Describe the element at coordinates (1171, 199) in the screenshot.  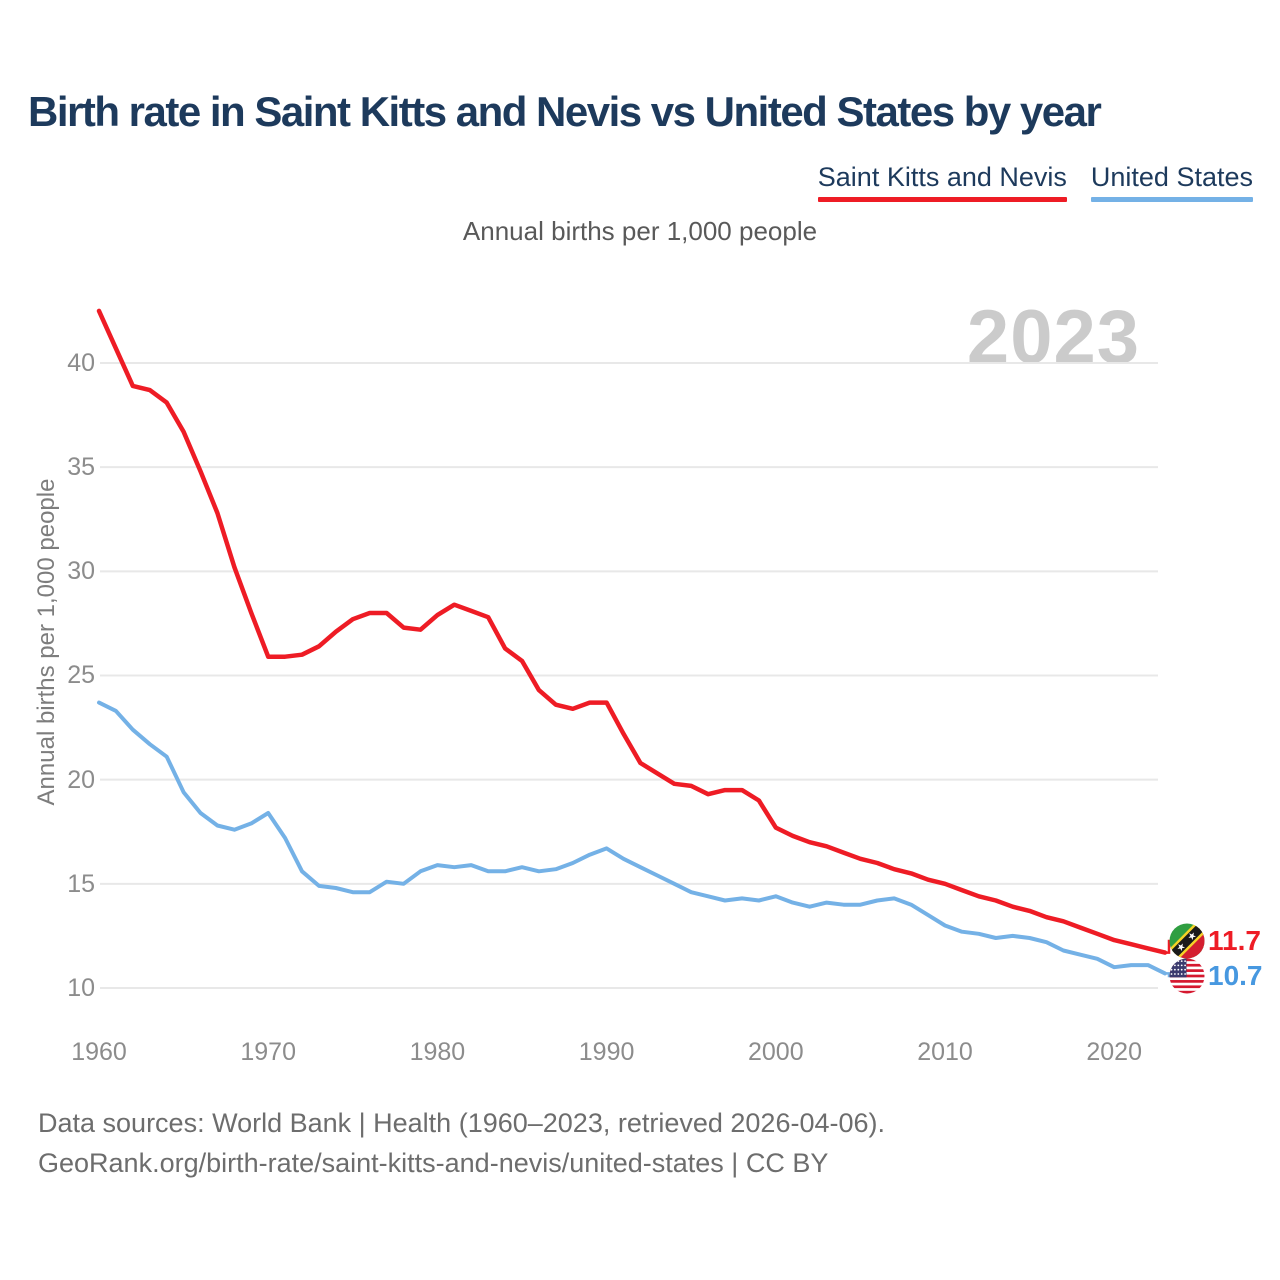
I see `legend-color-bar-blue` at that location.